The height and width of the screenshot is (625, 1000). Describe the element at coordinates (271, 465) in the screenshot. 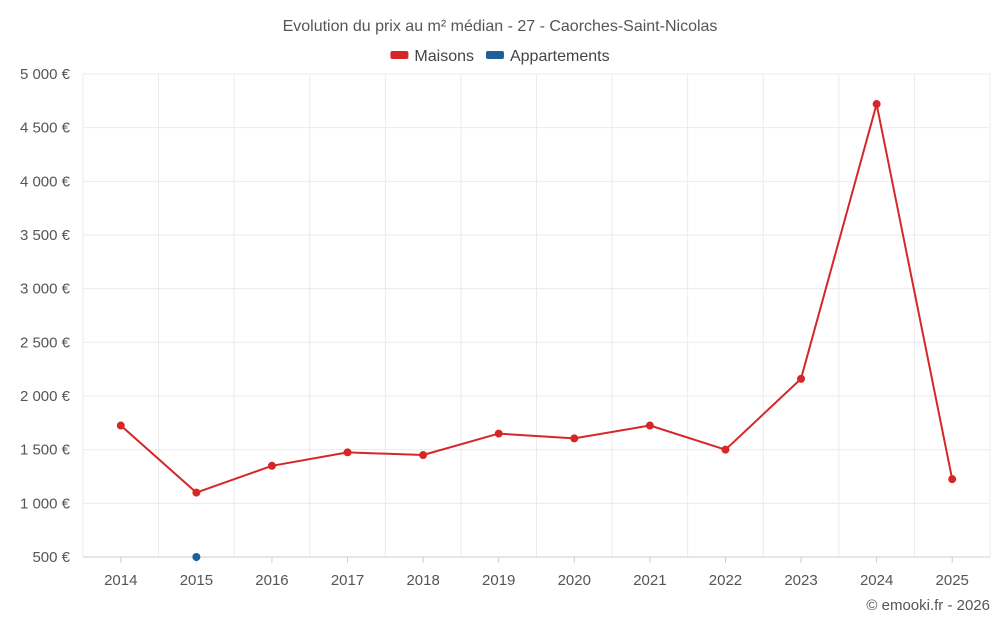

I see `data-point-maisons-2016` at that location.